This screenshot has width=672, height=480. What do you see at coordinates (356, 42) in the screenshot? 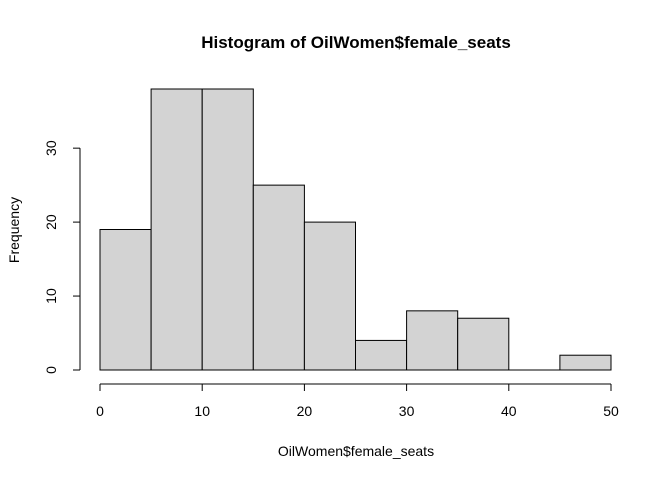
I see `chart-title: Histogram of OilWomen$female_seats` at bounding box center [356, 42].